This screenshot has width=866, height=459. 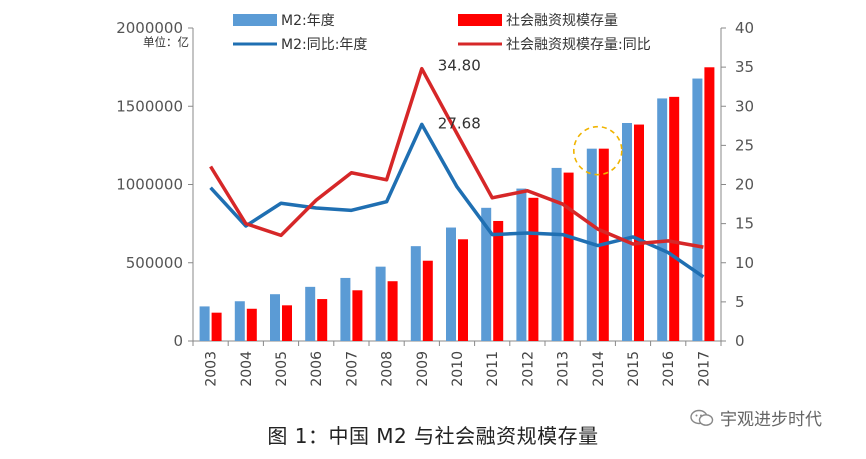 What do you see at coordinates (458, 369) in the screenshot?
I see `x-tick-label: 2010` at bounding box center [458, 369].